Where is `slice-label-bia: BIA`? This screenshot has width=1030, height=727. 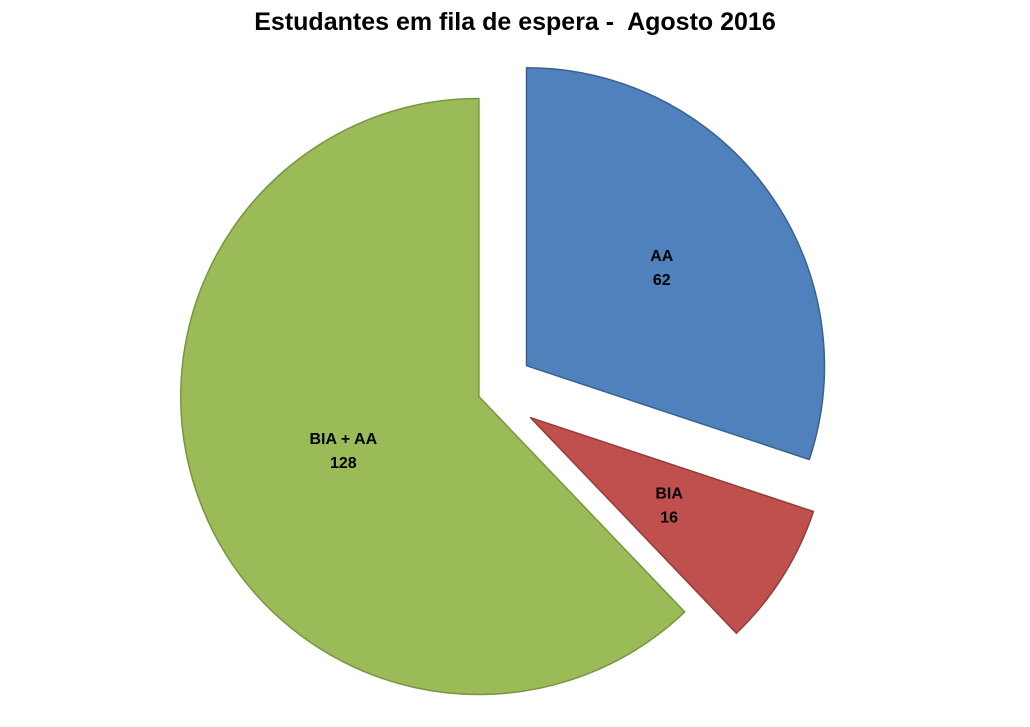
slice-label-bia: BIA is located at coordinates (669, 493).